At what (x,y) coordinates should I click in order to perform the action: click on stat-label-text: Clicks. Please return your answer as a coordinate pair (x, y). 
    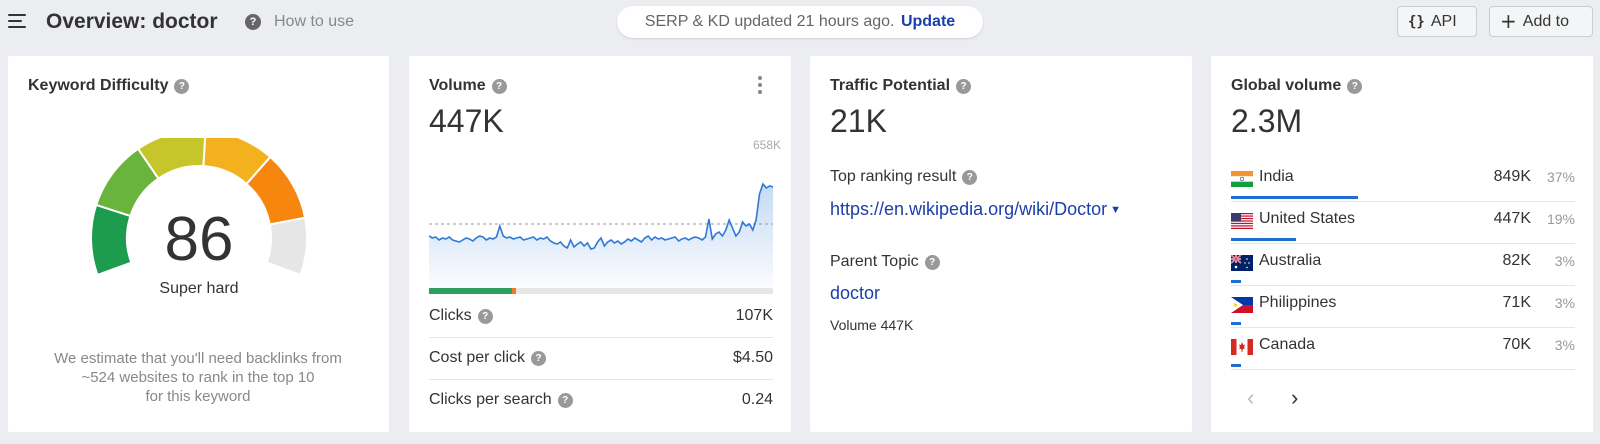
    Looking at the image, I should click on (450, 315).